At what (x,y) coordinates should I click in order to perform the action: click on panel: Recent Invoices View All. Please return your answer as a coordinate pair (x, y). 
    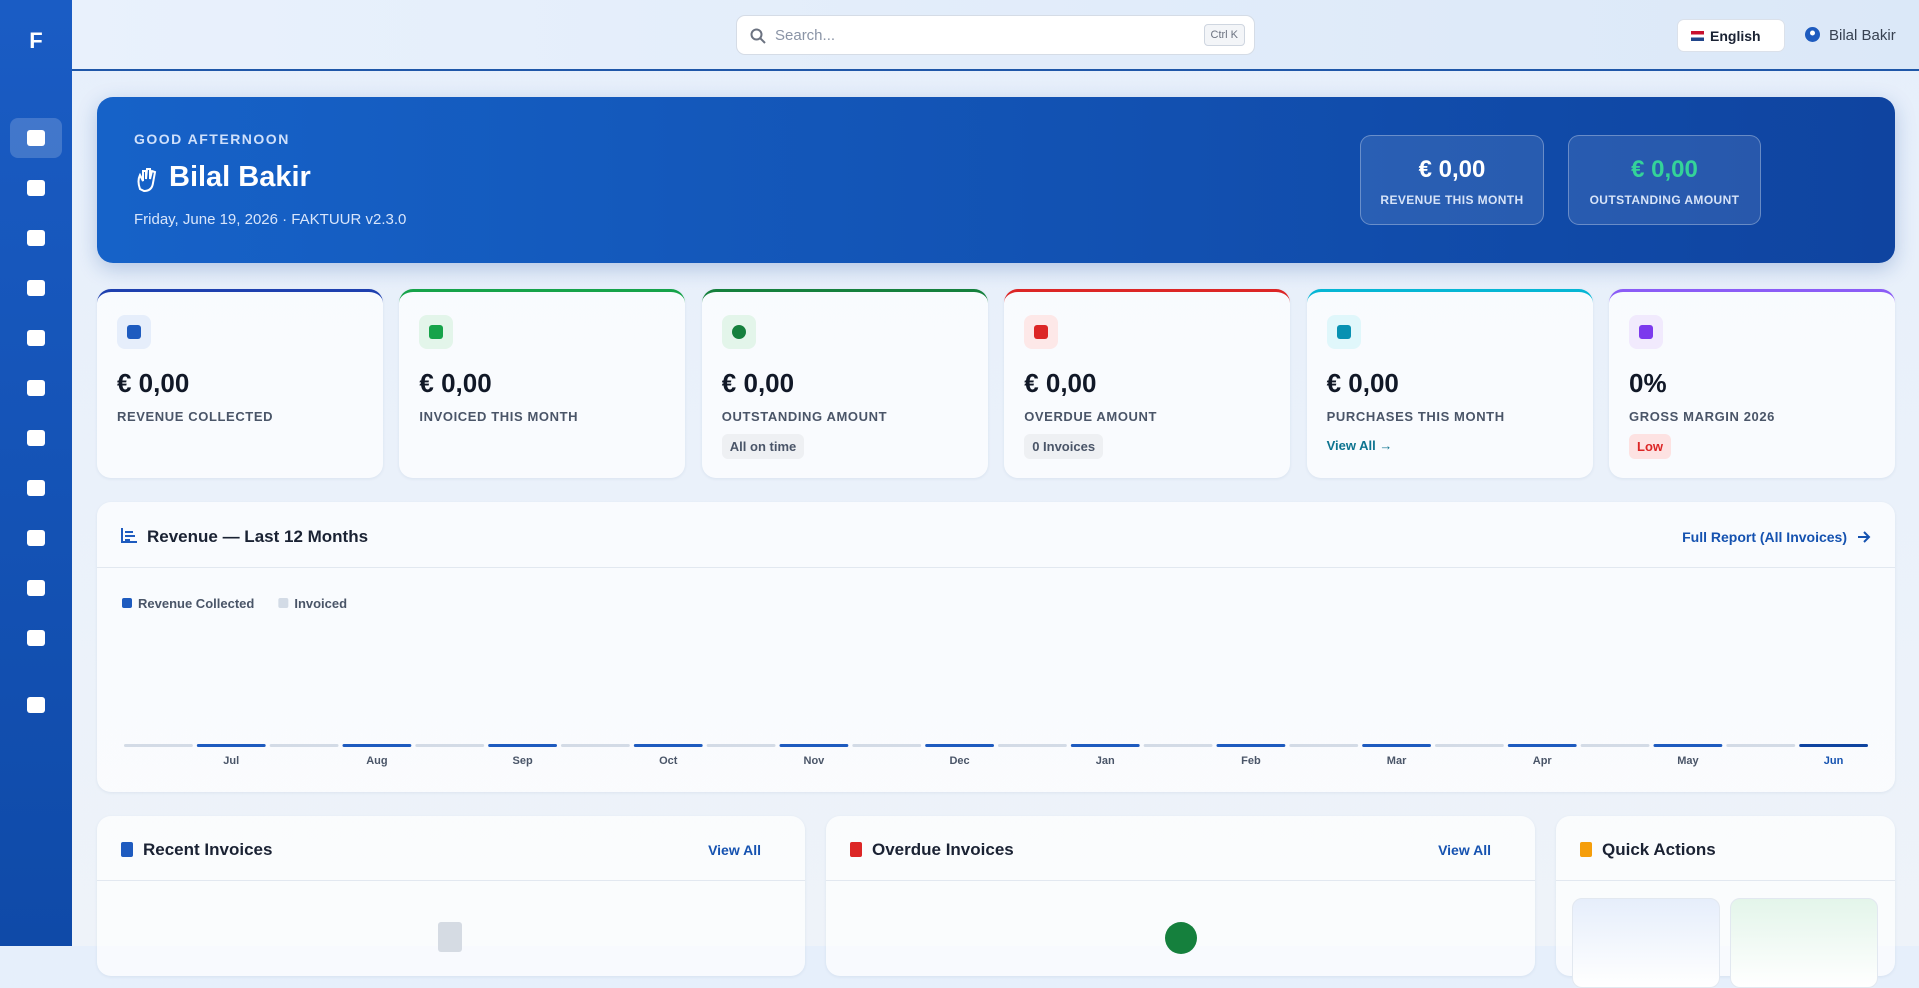
    Looking at the image, I should click on (451, 896).